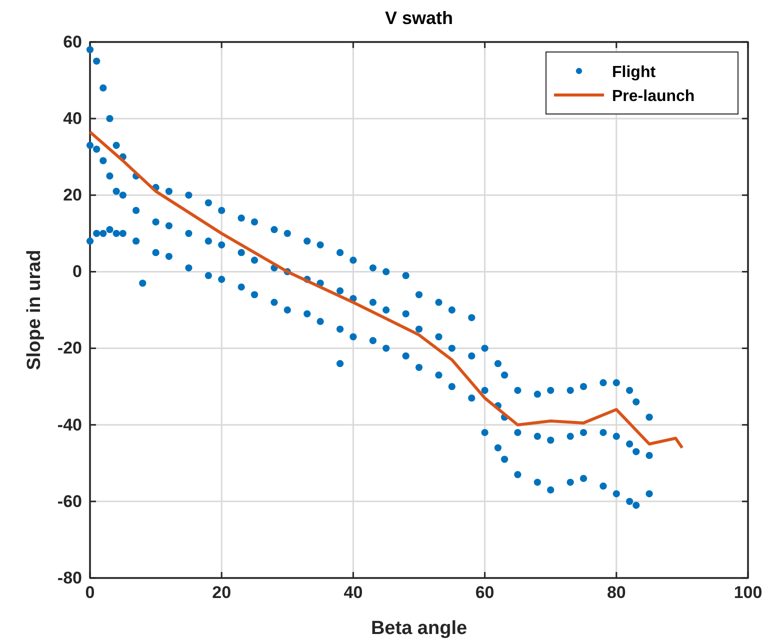 This screenshot has height=643, width=768. I want to click on y-tick-label: 60, so click(72, 42).